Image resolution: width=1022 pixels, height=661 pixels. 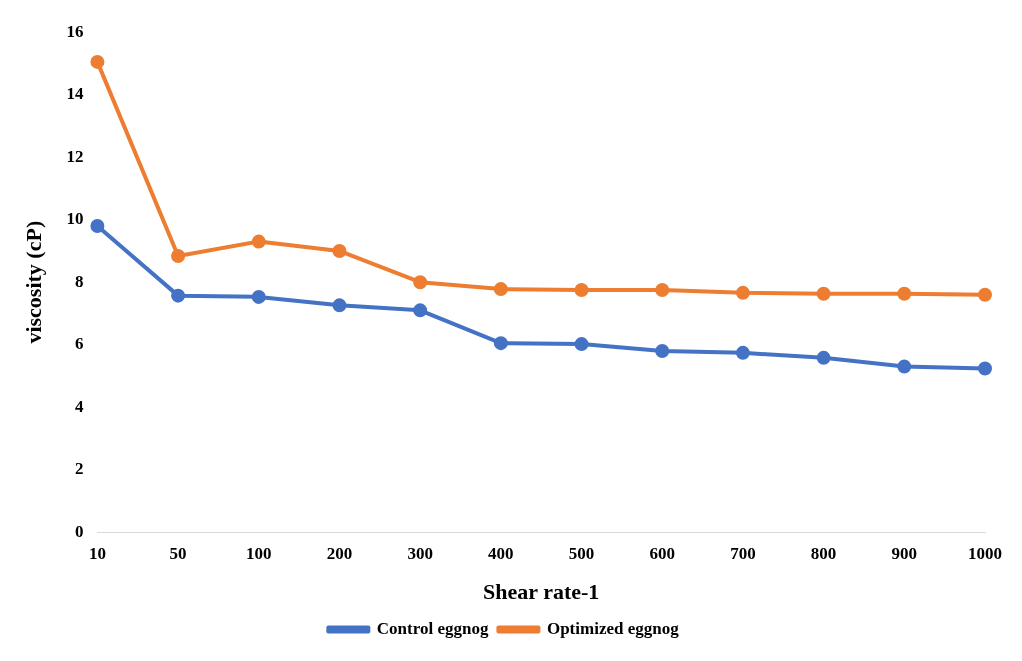 I want to click on x-tick-label: 300, so click(x=420, y=553).